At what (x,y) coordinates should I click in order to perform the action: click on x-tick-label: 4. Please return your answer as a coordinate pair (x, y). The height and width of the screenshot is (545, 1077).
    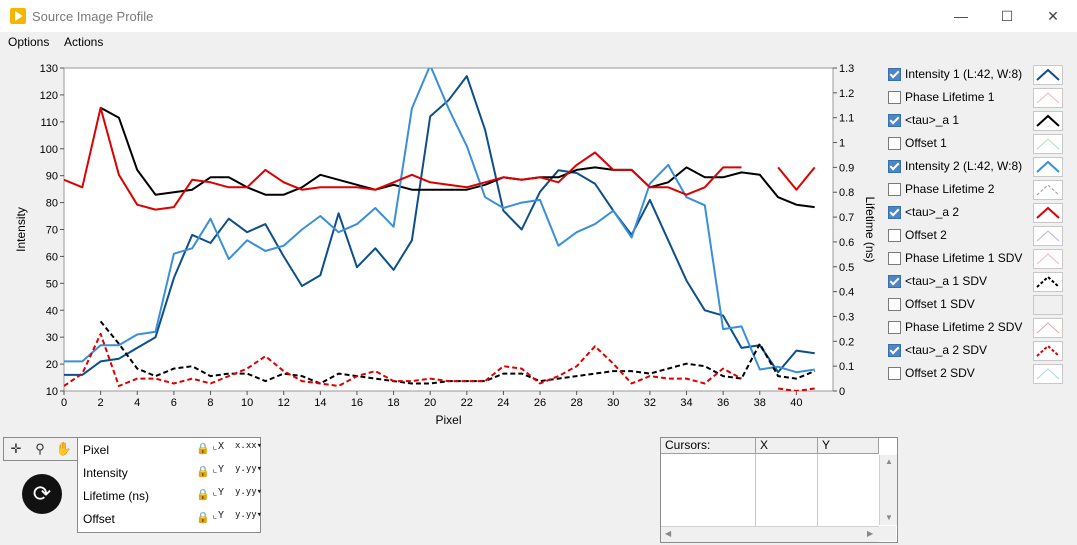
    Looking at the image, I should click on (137, 403).